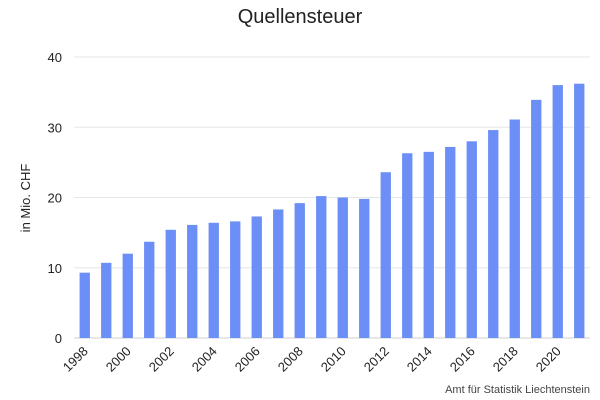  I want to click on y-tick-label: 40, so click(55, 57).